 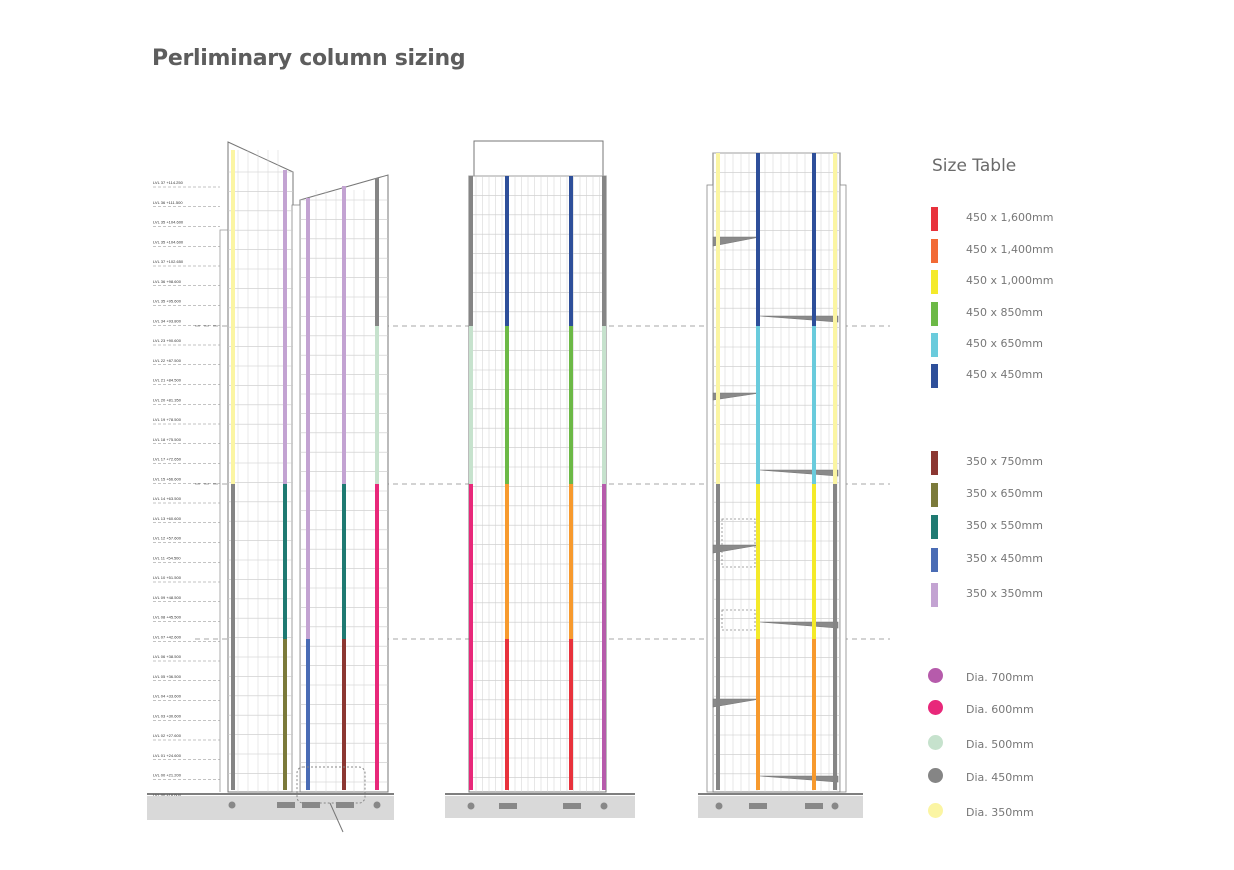 What do you see at coordinates (167, 301) in the screenshot?
I see `level-label: LVL 35 +95.600` at bounding box center [167, 301].